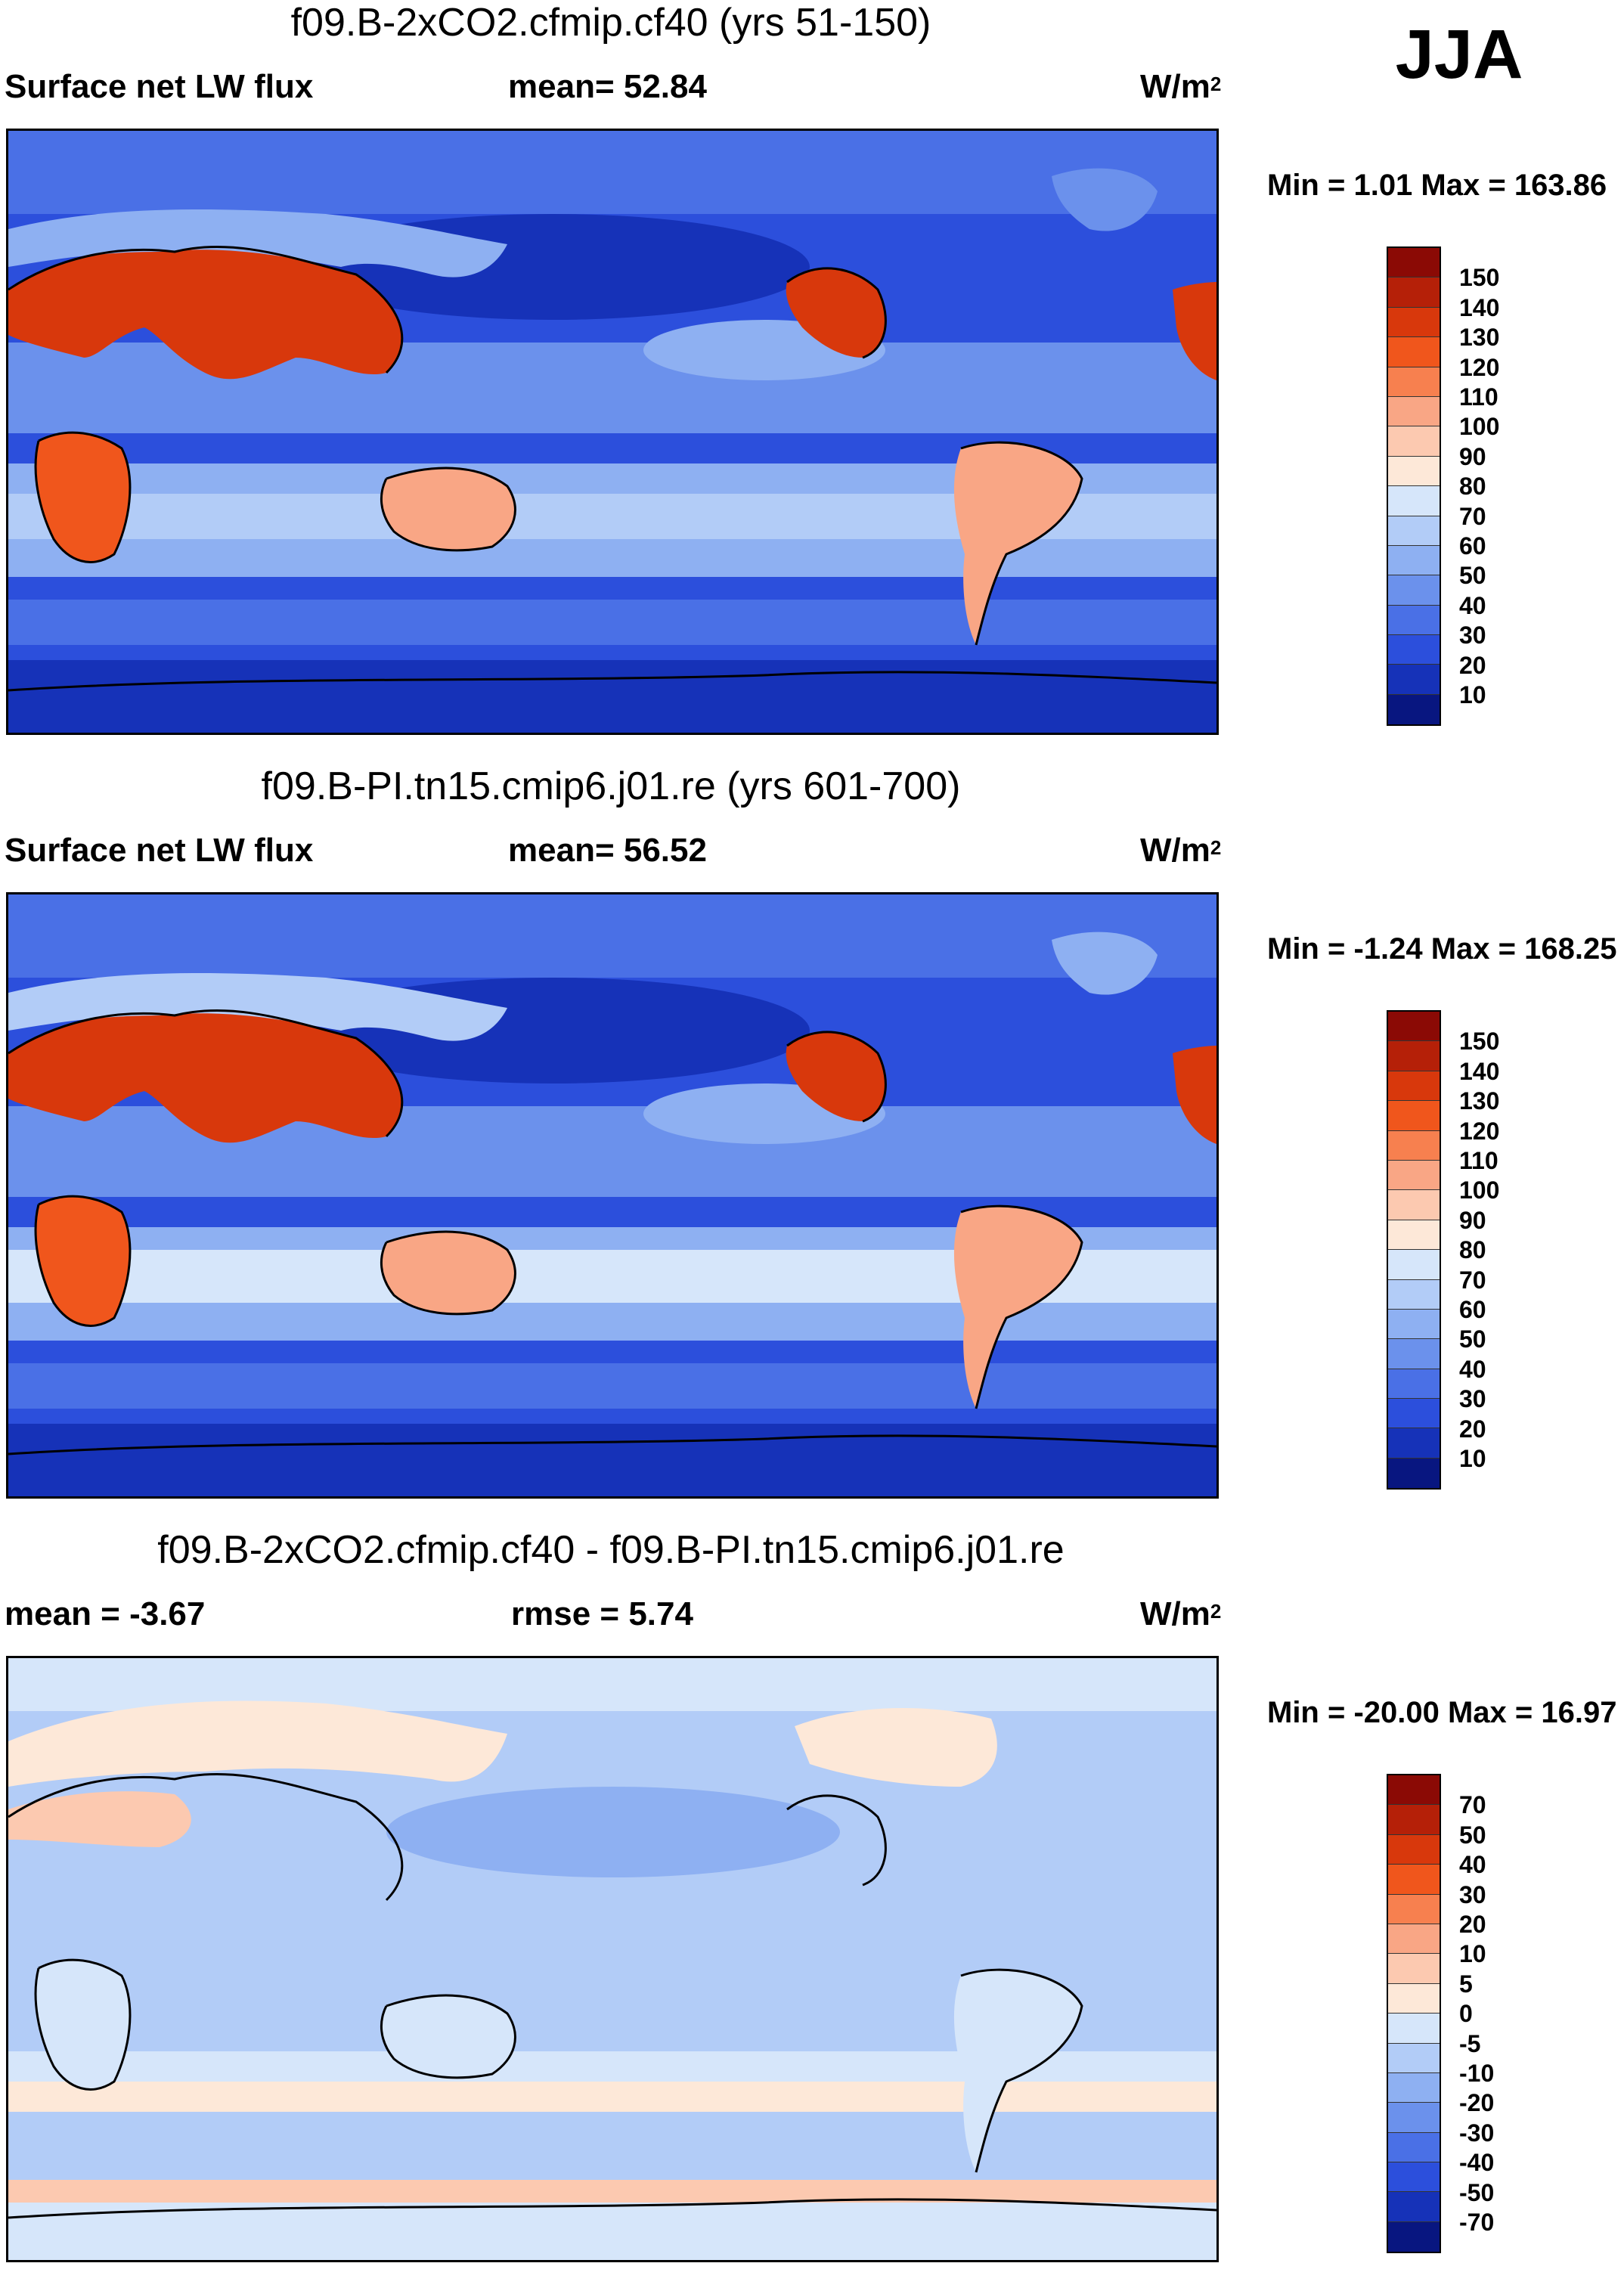 The width and height of the screenshot is (1624, 2291). I want to click on min-max-label: Min = -1.24 Max = 168.25, so click(1442, 949).